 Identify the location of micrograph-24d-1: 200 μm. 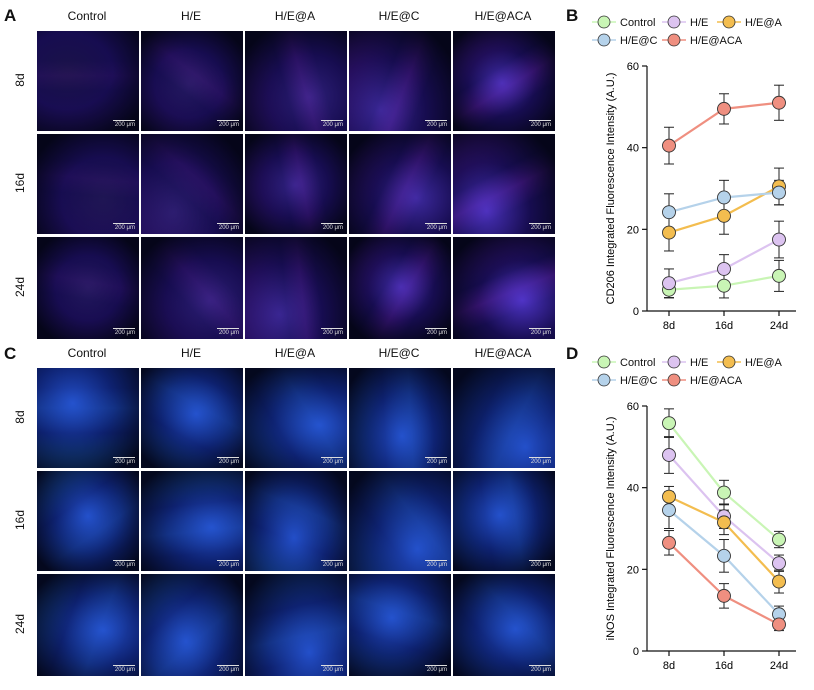
(192, 288).